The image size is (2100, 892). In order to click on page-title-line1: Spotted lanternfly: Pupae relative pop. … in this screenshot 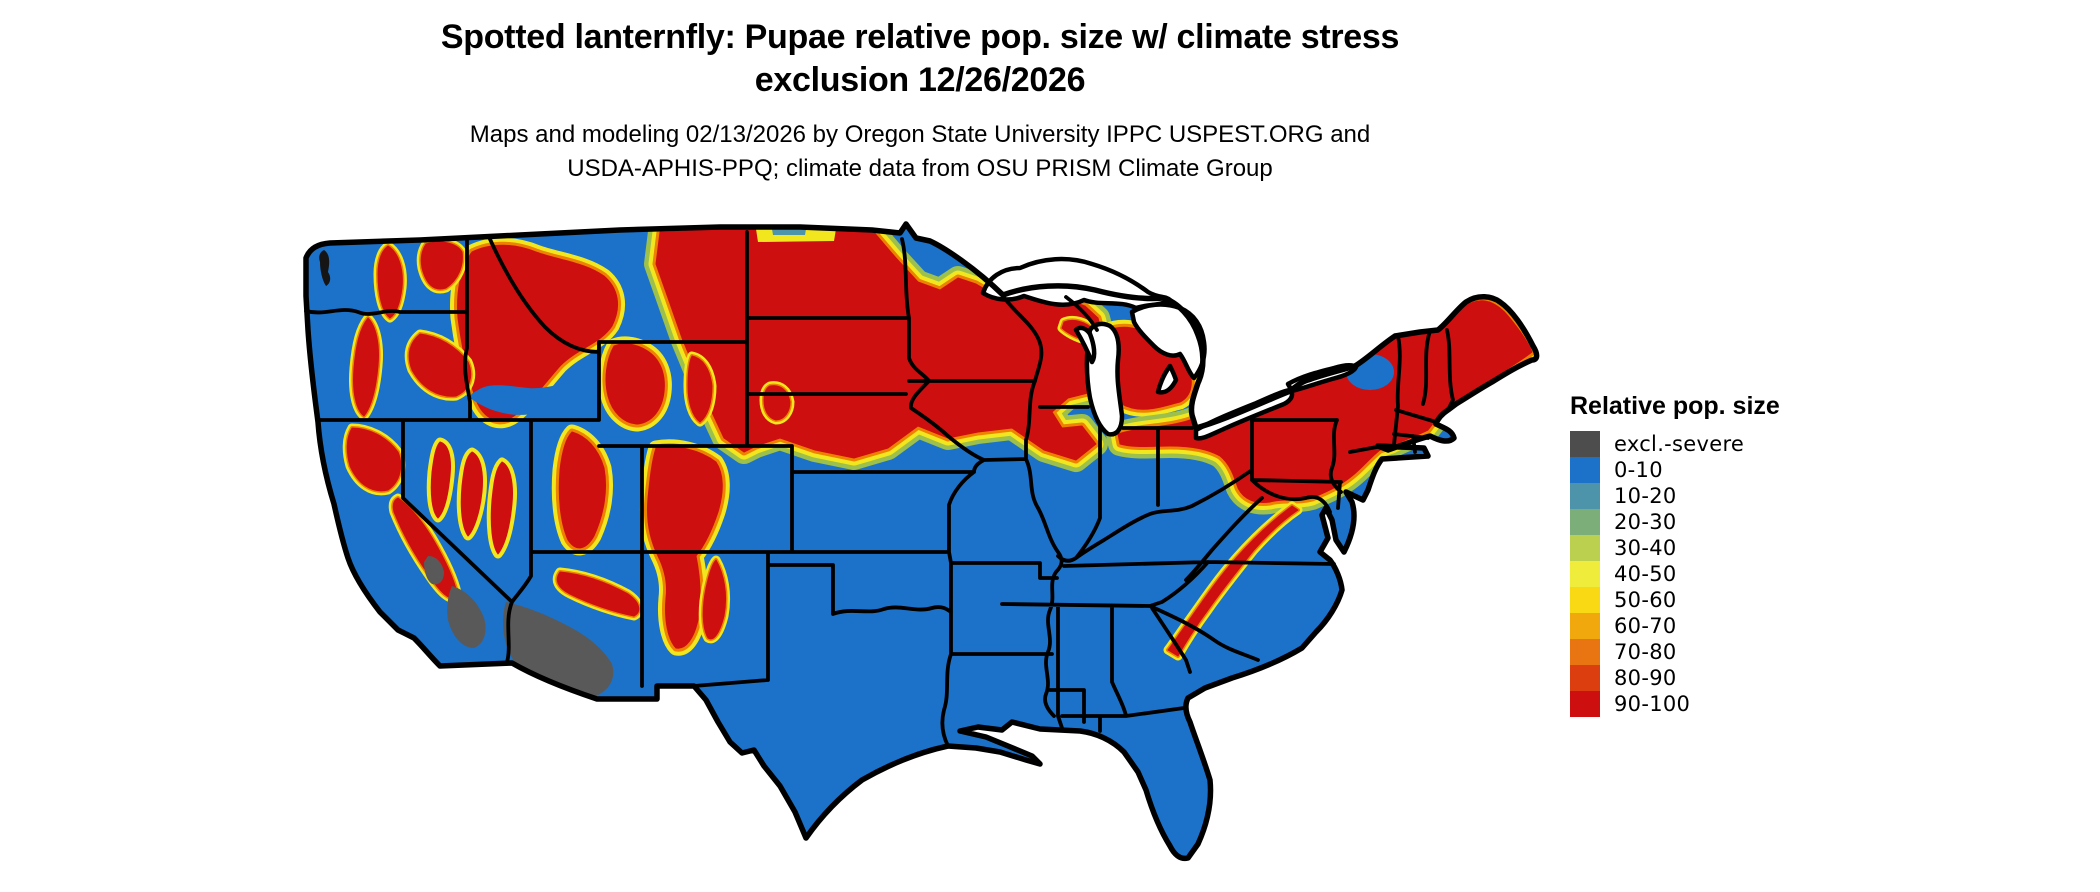, I will do `click(920, 37)`.